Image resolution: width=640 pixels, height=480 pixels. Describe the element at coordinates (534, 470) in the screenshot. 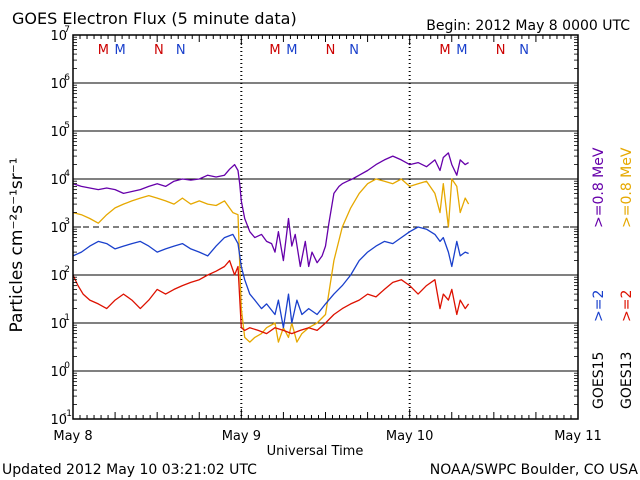

I see `source-credit: NOAA/SWPC Boulder, CO USA` at that location.